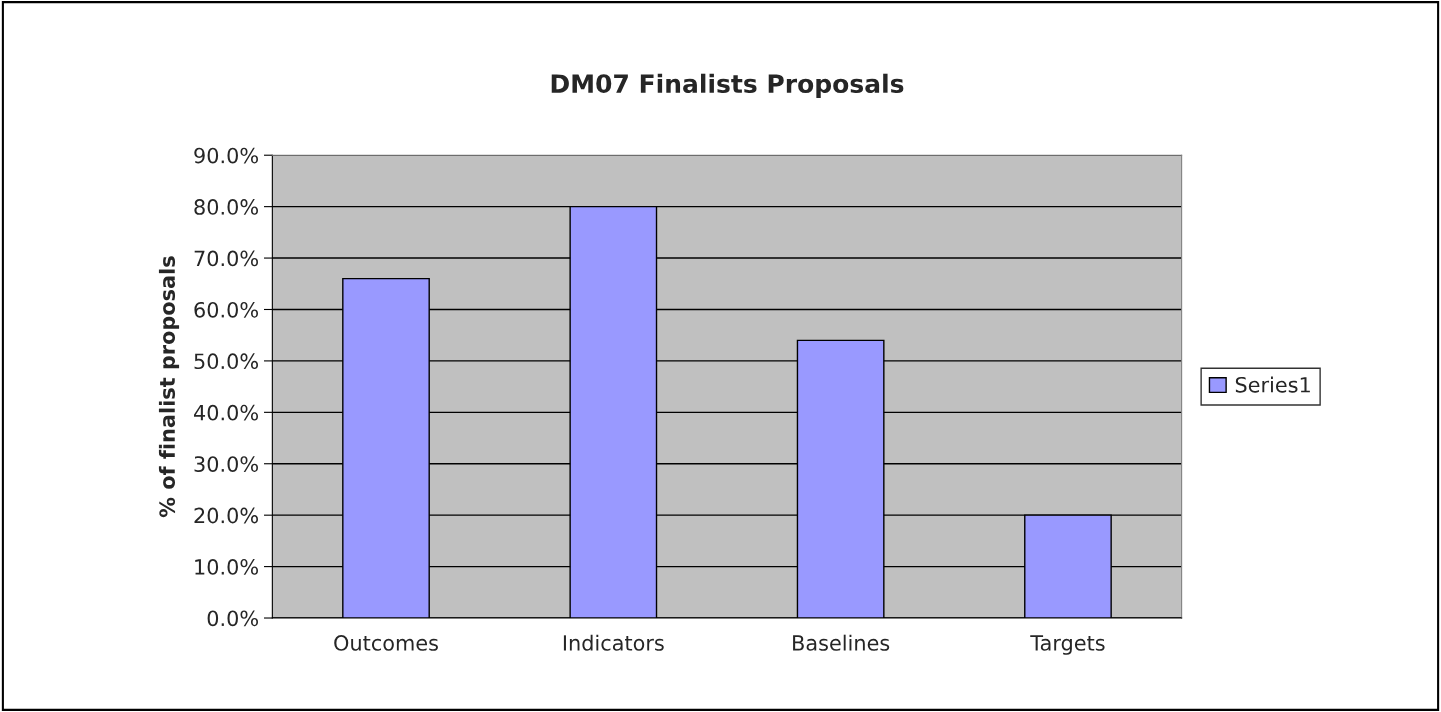  I want to click on x-tick-label: Indicators, so click(613, 642).